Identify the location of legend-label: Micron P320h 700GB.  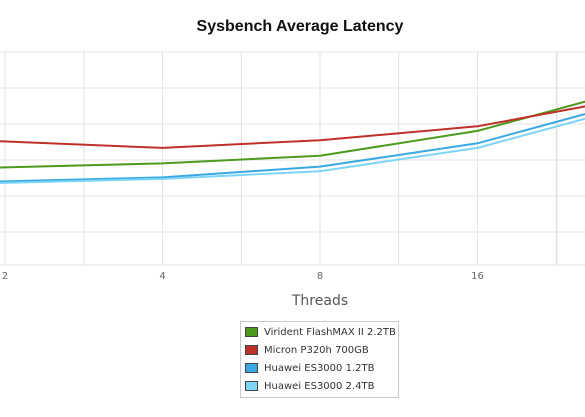
(316, 350).